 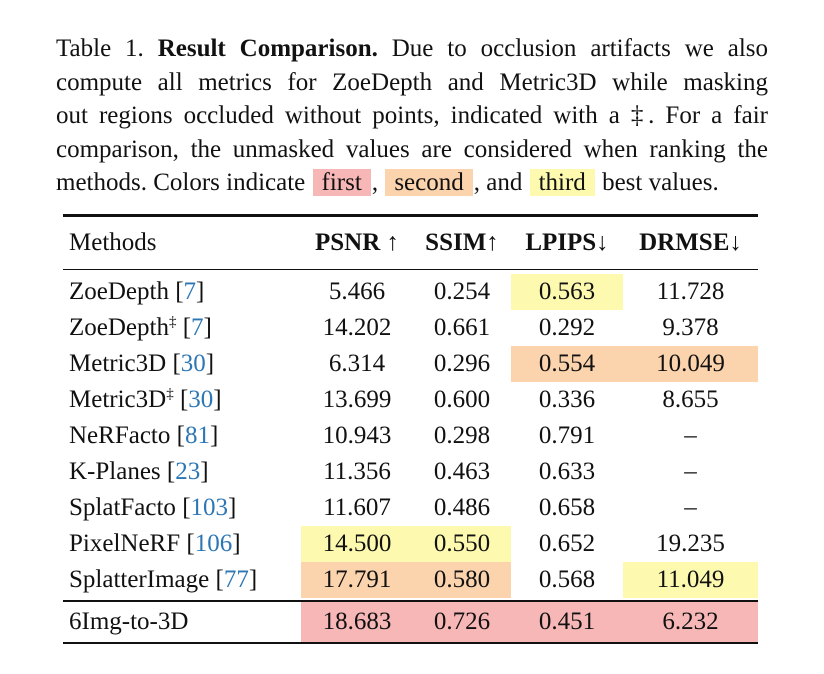 I want to click on table-row: Metric3D‡ [30] 13.699 0.600 0.336 8.655, so click(x=410, y=400).